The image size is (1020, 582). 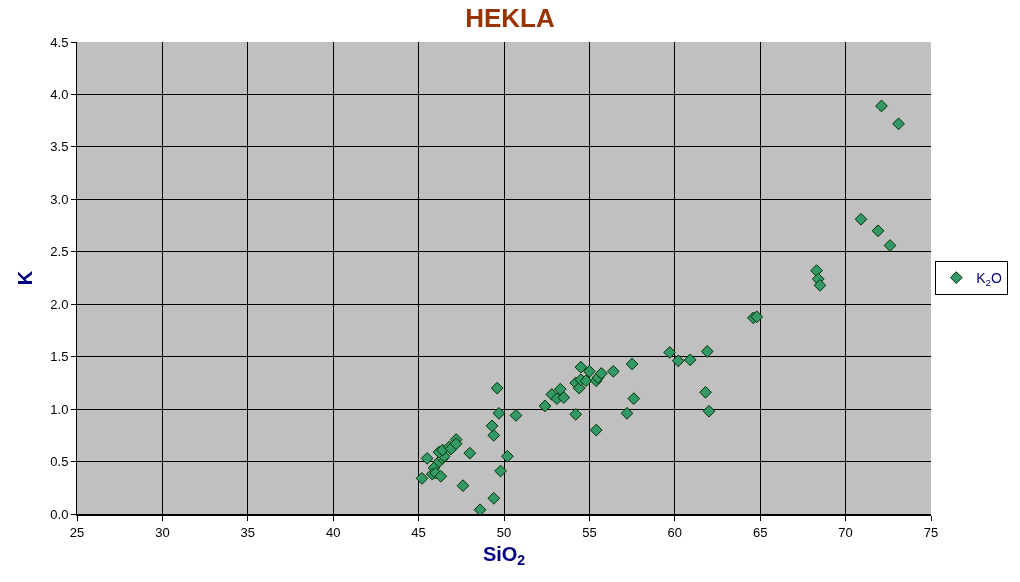 I want to click on y-axis-title: K, so click(x=24, y=278).